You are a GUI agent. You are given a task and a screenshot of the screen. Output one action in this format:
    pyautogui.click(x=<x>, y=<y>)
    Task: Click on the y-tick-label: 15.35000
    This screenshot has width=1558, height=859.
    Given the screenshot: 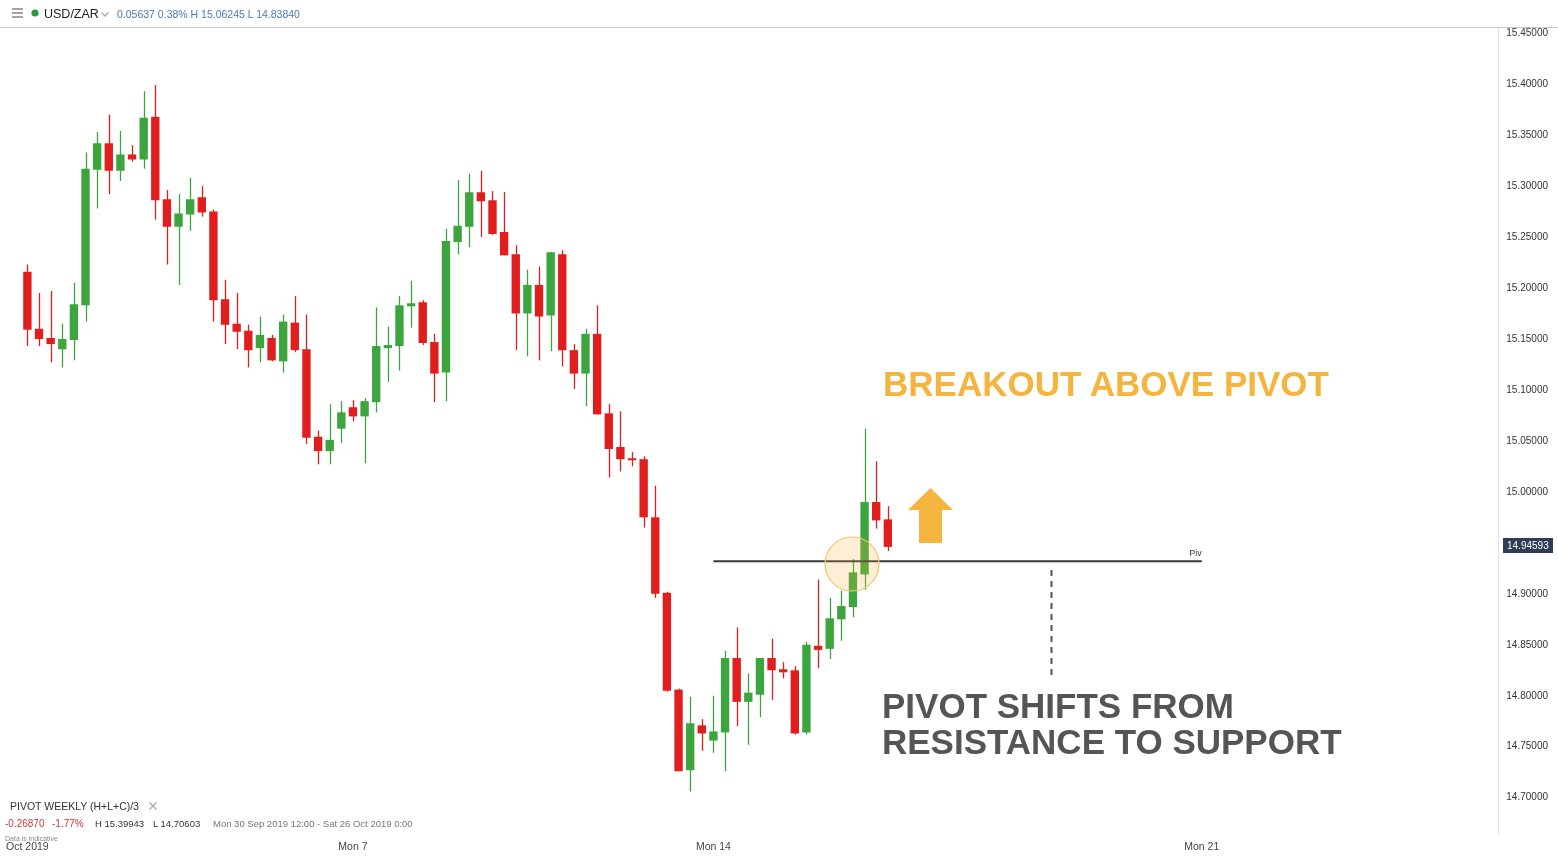 What is the action you would take?
    pyautogui.click(x=1527, y=134)
    